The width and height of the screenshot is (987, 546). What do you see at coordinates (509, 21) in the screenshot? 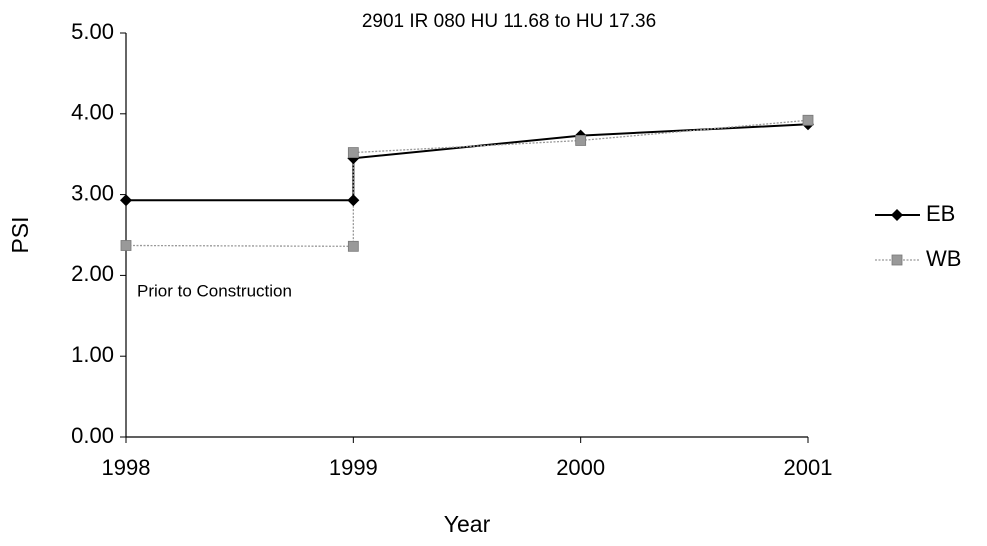
I see `chart-title: 2901 IR 080 HU 11.68 to HU 17.36` at bounding box center [509, 21].